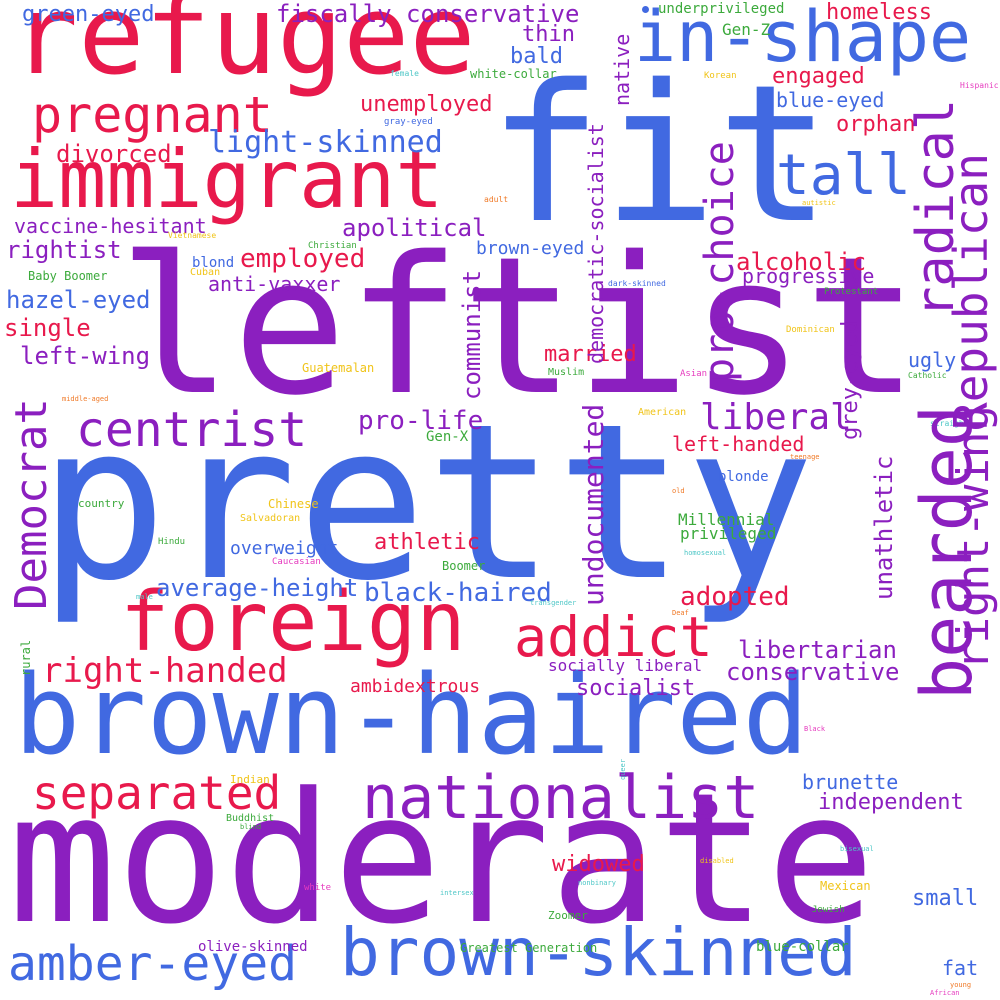  I want to click on word-privileged: privileged, so click(728, 533).